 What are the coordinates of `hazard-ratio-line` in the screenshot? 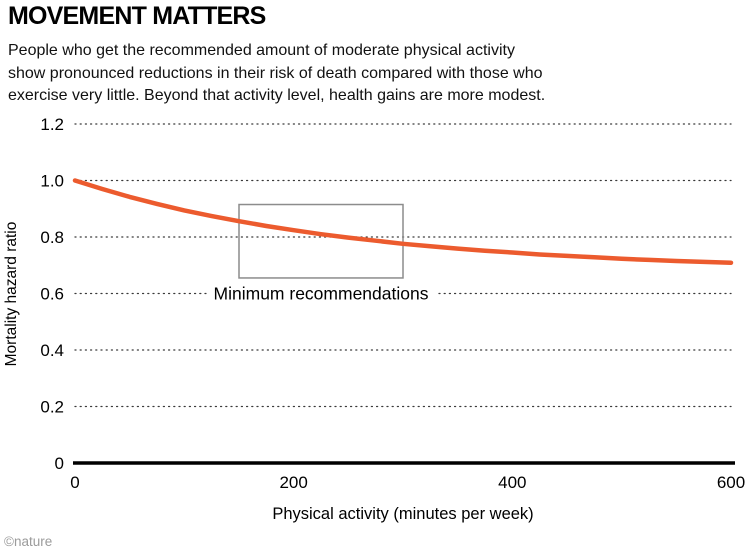 It's located at (403, 221).